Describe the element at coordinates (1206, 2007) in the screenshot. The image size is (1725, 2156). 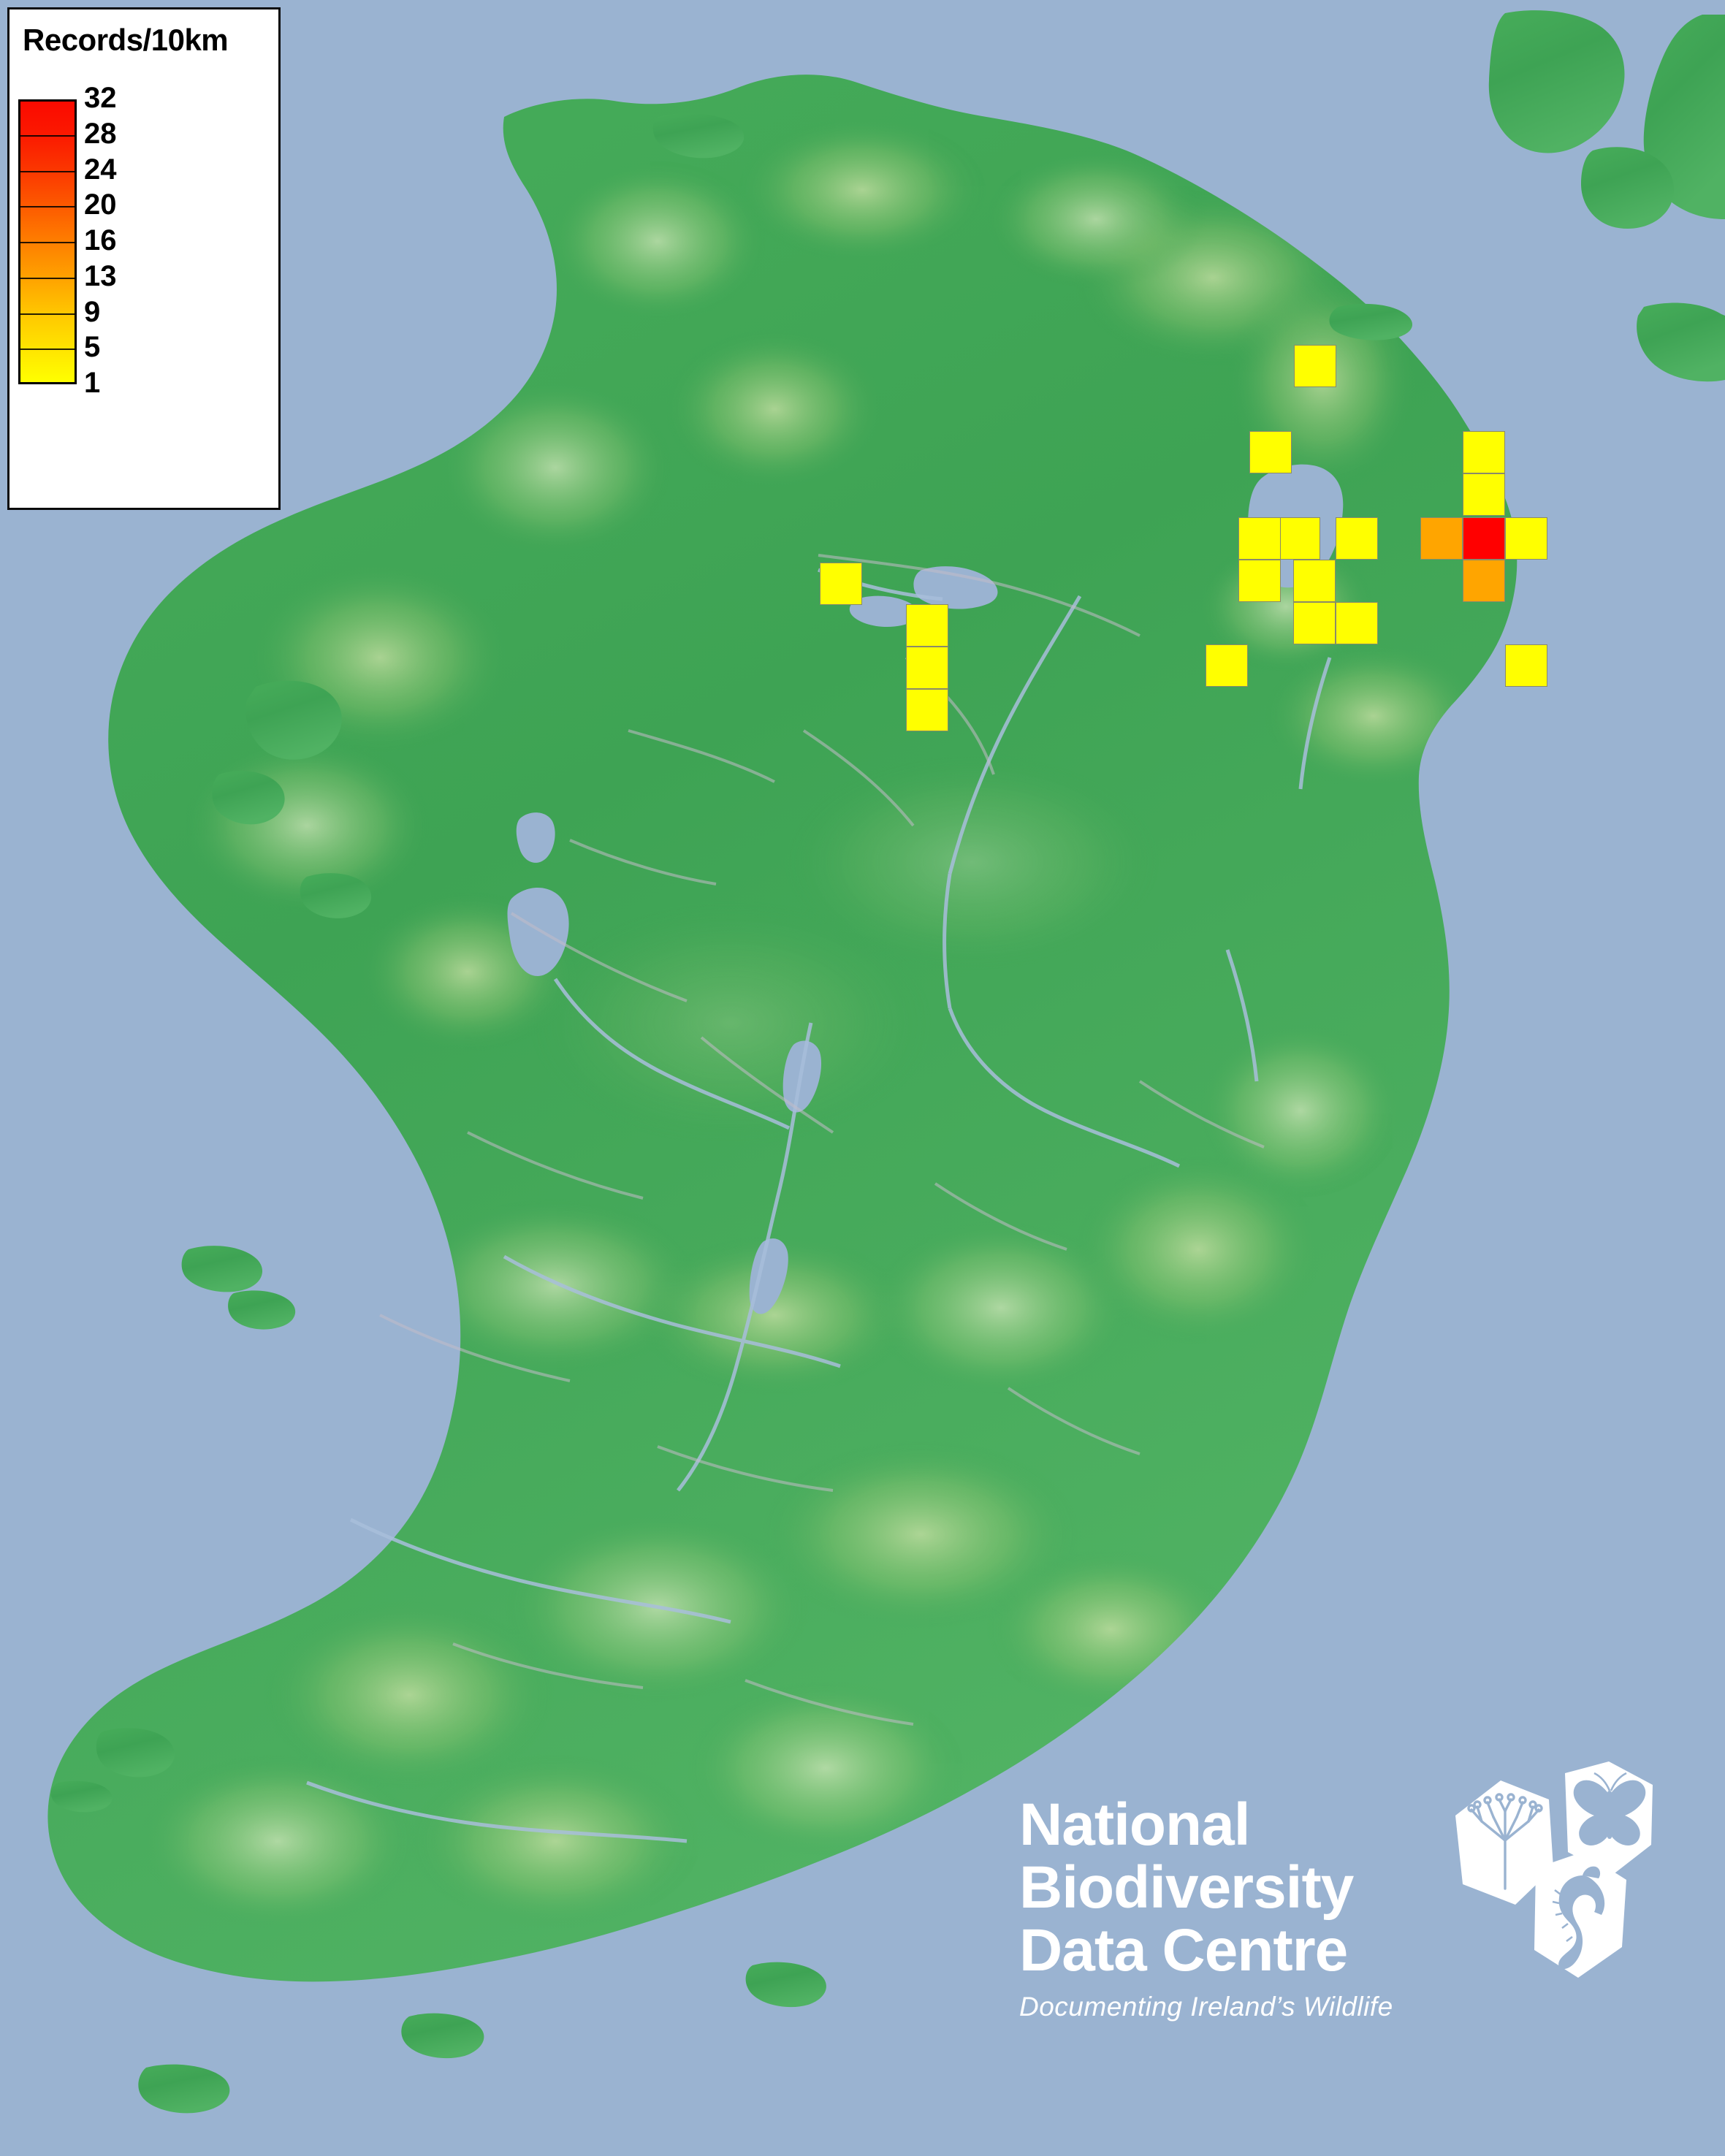
I see `logo-tagline: Documenting Ireland’s Wildlife` at that location.